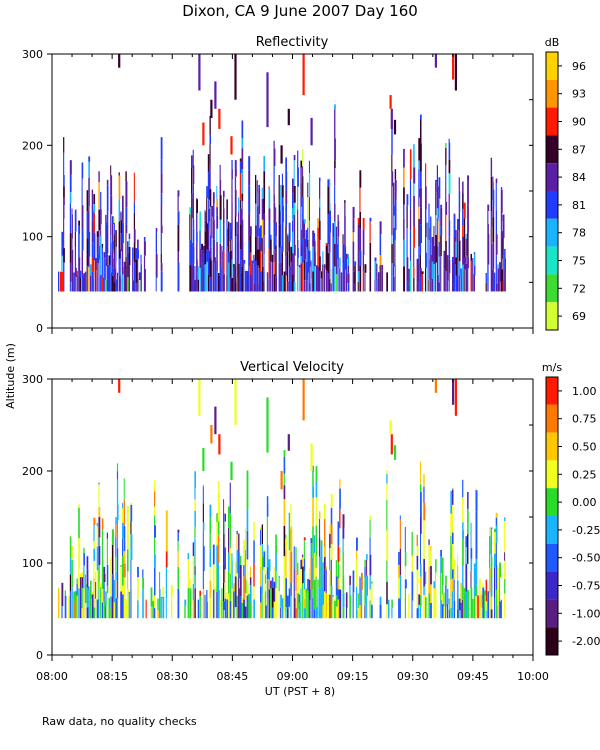  What do you see at coordinates (353, 676) in the screenshot?
I see `x-tick-label: 09:15` at bounding box center [353, 676].